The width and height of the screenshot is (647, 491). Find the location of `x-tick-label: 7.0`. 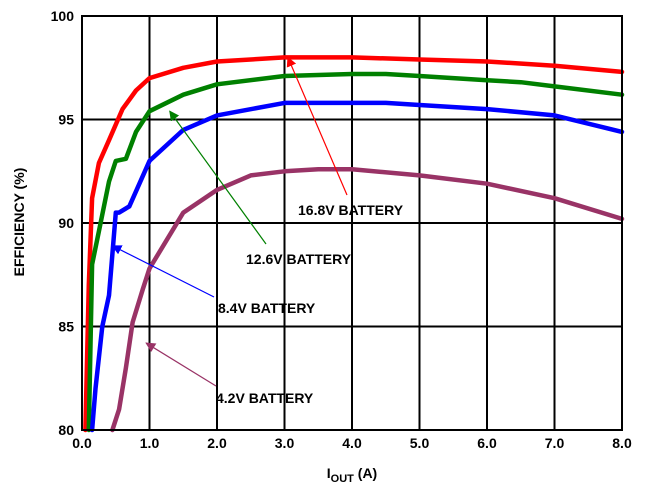

x-tick-label: 7.0 is located at coordinates (555, 443).